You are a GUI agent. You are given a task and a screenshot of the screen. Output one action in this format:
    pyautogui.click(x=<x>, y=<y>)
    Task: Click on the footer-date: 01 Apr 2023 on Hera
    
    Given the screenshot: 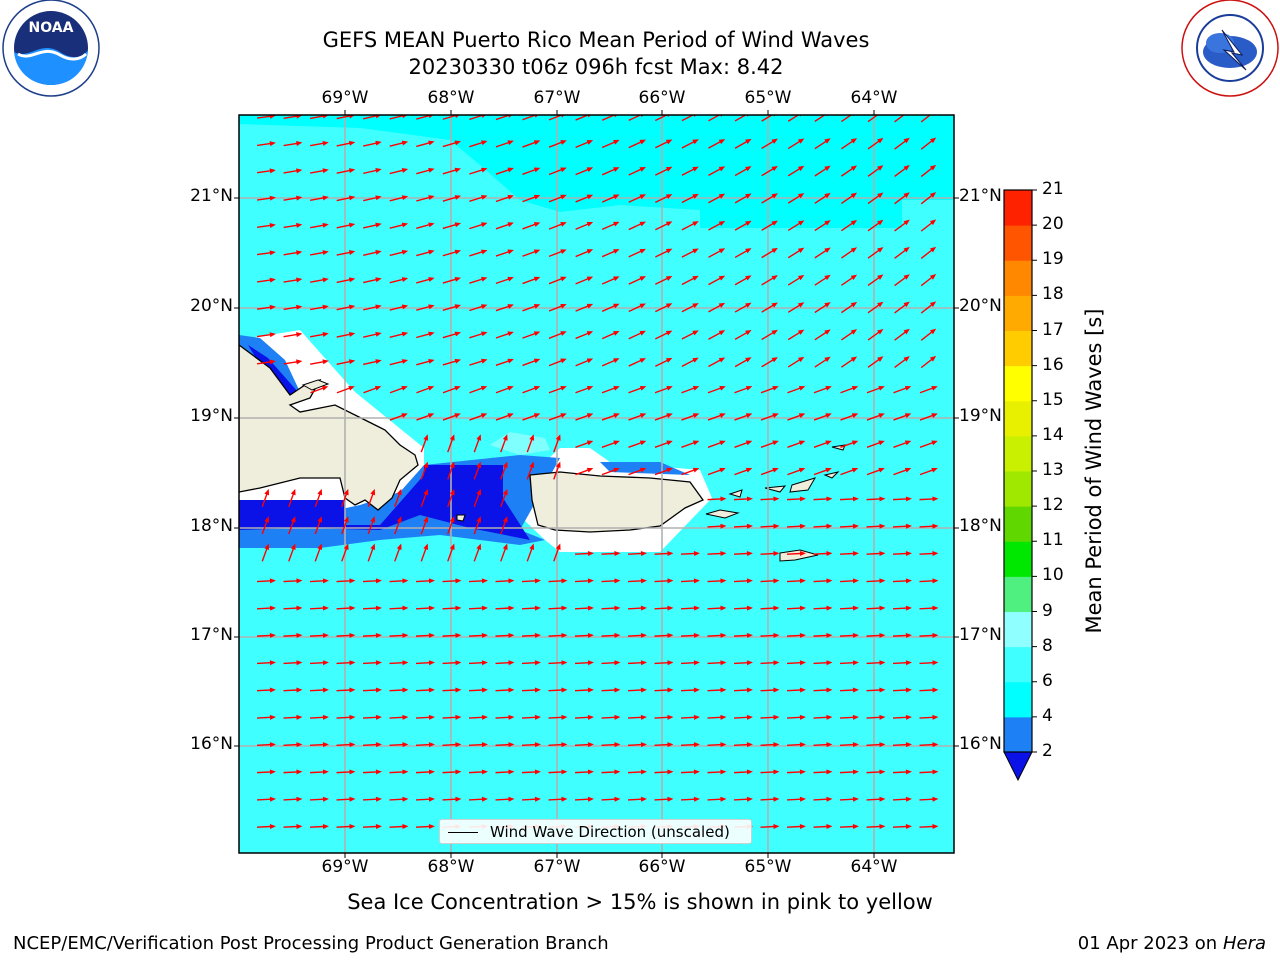 What is the action you would take?
    pyautogui.click(x=1172, y=943)
    